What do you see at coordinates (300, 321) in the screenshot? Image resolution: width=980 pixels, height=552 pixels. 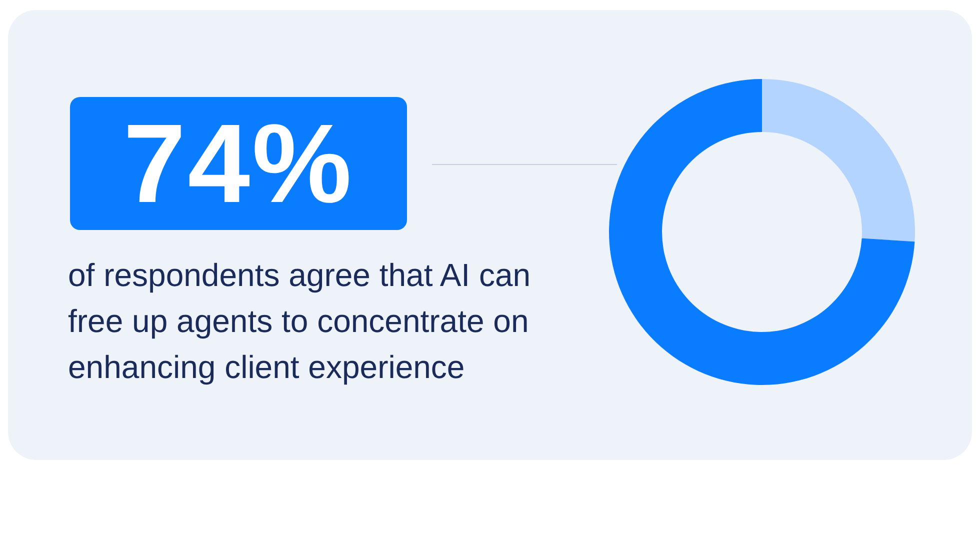 I see `text: of respondents agree that AI can free up agents to concentrate on enhancing client experience` at bounding box center [300, 321].